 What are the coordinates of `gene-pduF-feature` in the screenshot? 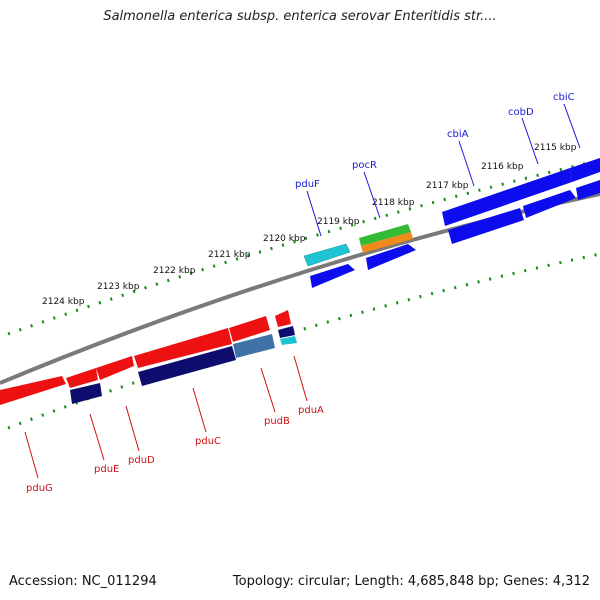 It's located at (327, 255).